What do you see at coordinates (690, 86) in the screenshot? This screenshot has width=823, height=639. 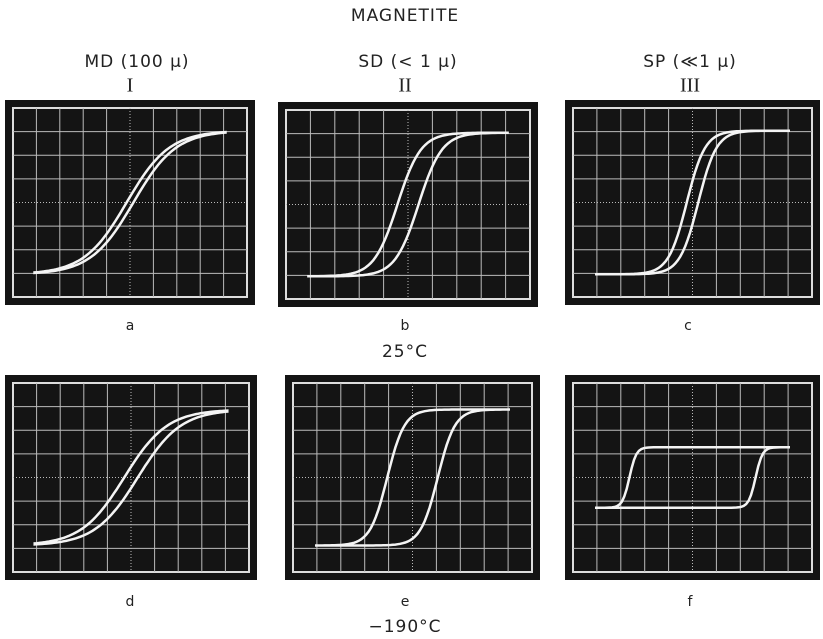 I see `column-numeral: III` at bounding box center [690, 86].